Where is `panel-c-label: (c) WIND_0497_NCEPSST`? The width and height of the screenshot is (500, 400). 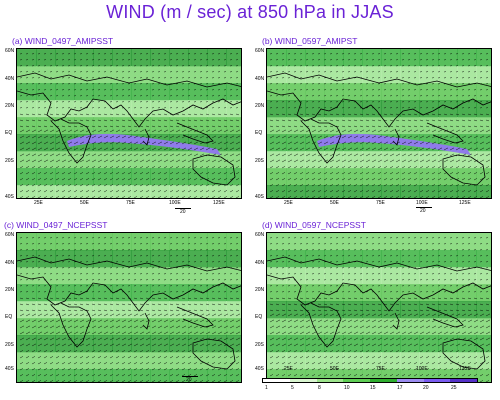 panel-c-label: (c) WIND_0497_NCEPSST is located at coordinates (56, 225).